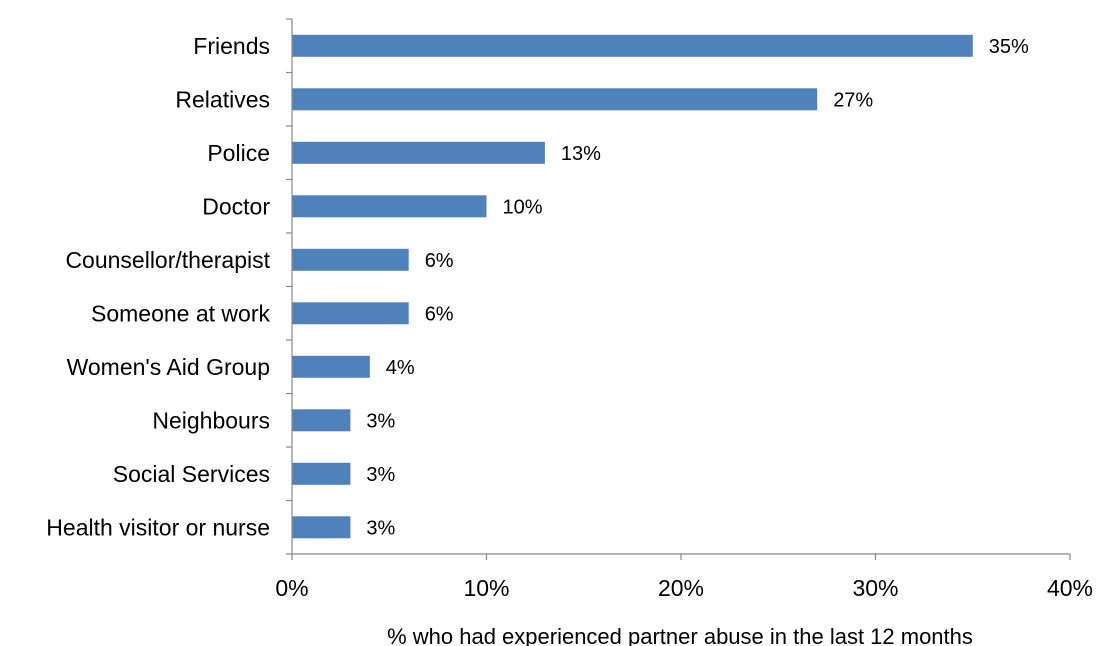 This screenshot has width=1099, height=646. I want to click on category-label-doctor: Doctor, so click(236, 206).